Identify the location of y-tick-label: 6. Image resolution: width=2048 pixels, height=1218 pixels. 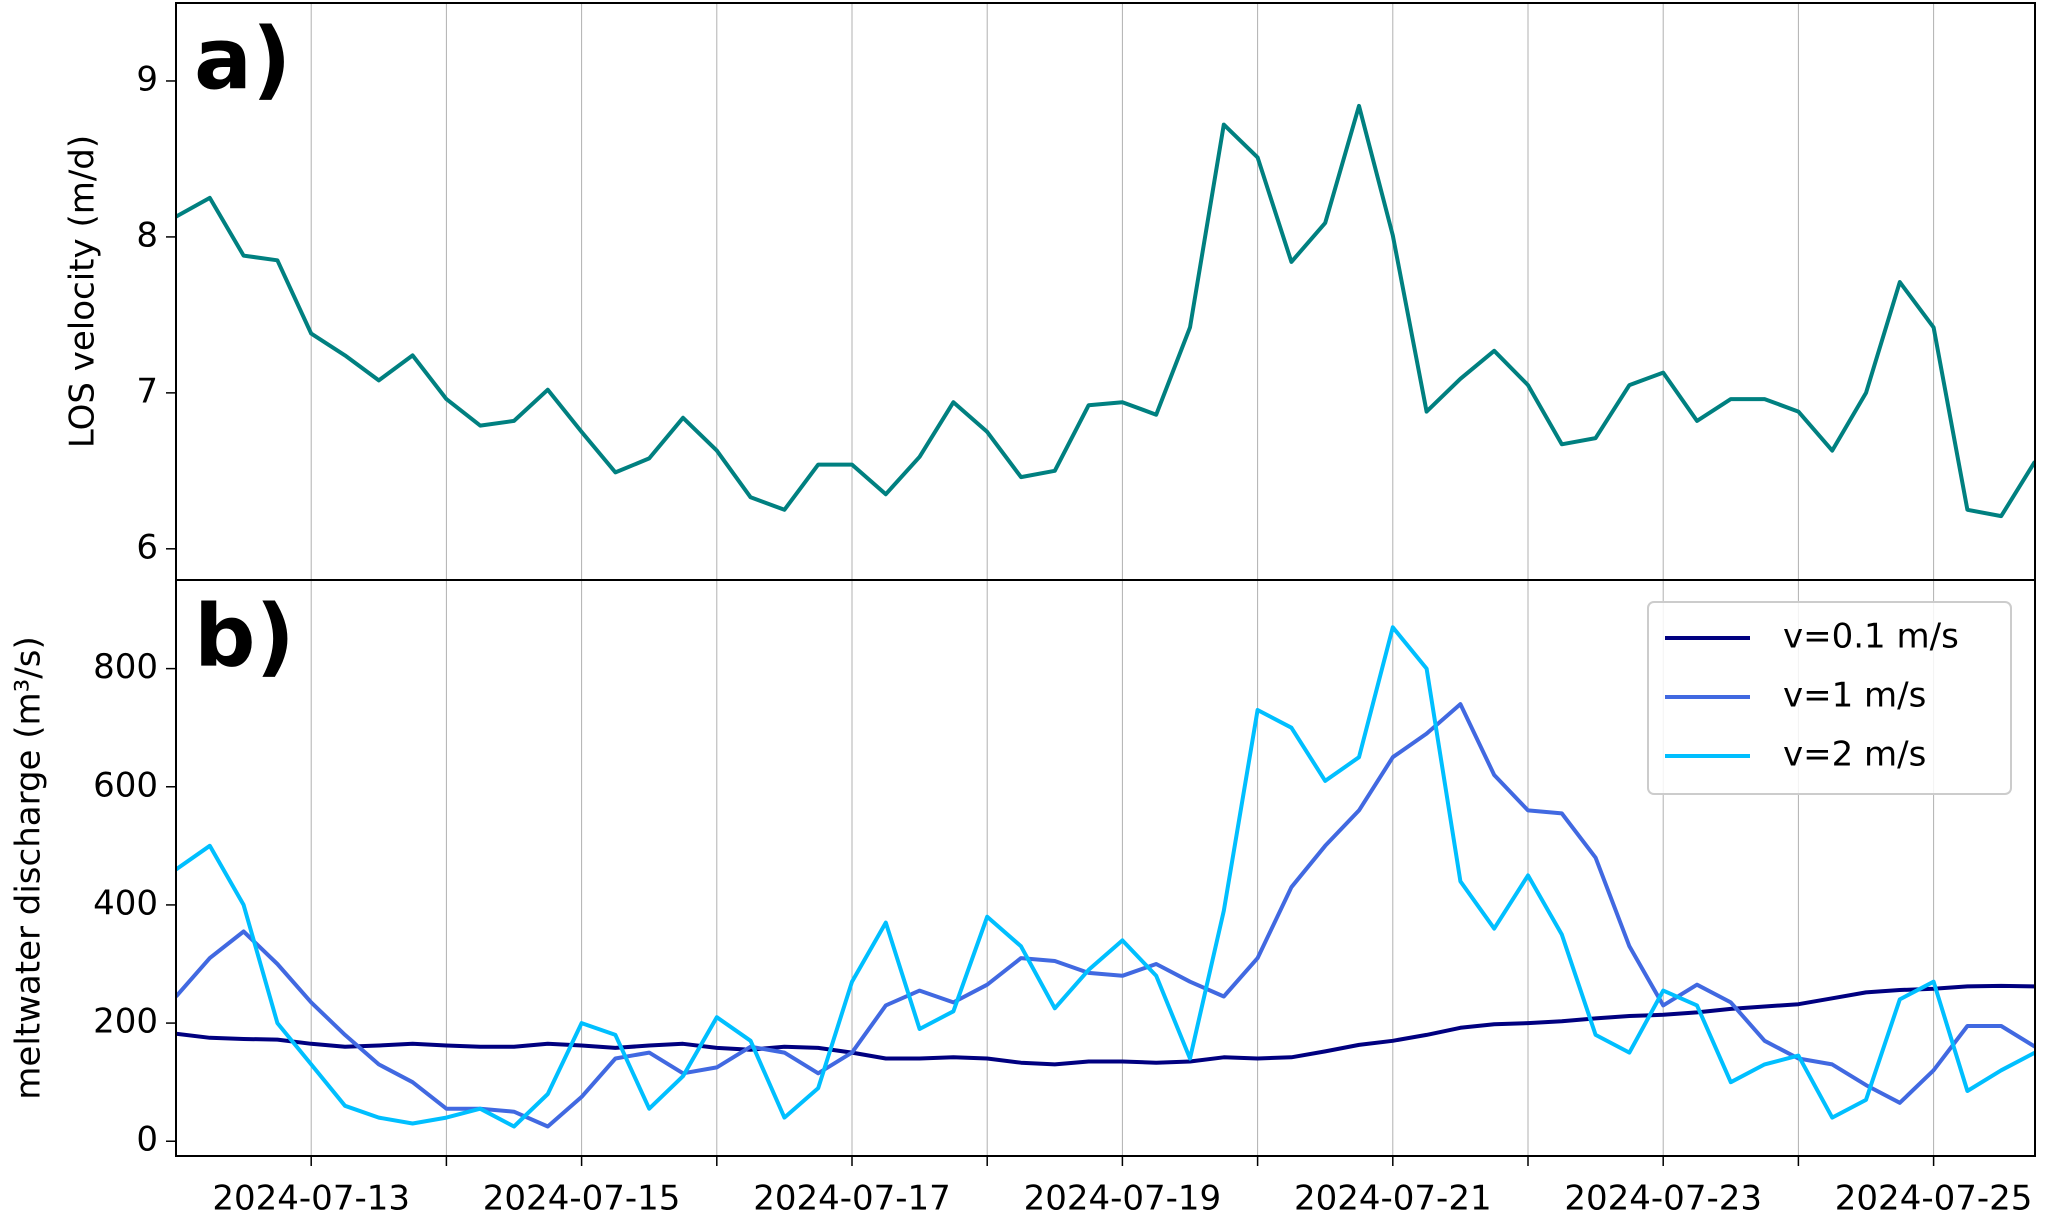
(147, 547).